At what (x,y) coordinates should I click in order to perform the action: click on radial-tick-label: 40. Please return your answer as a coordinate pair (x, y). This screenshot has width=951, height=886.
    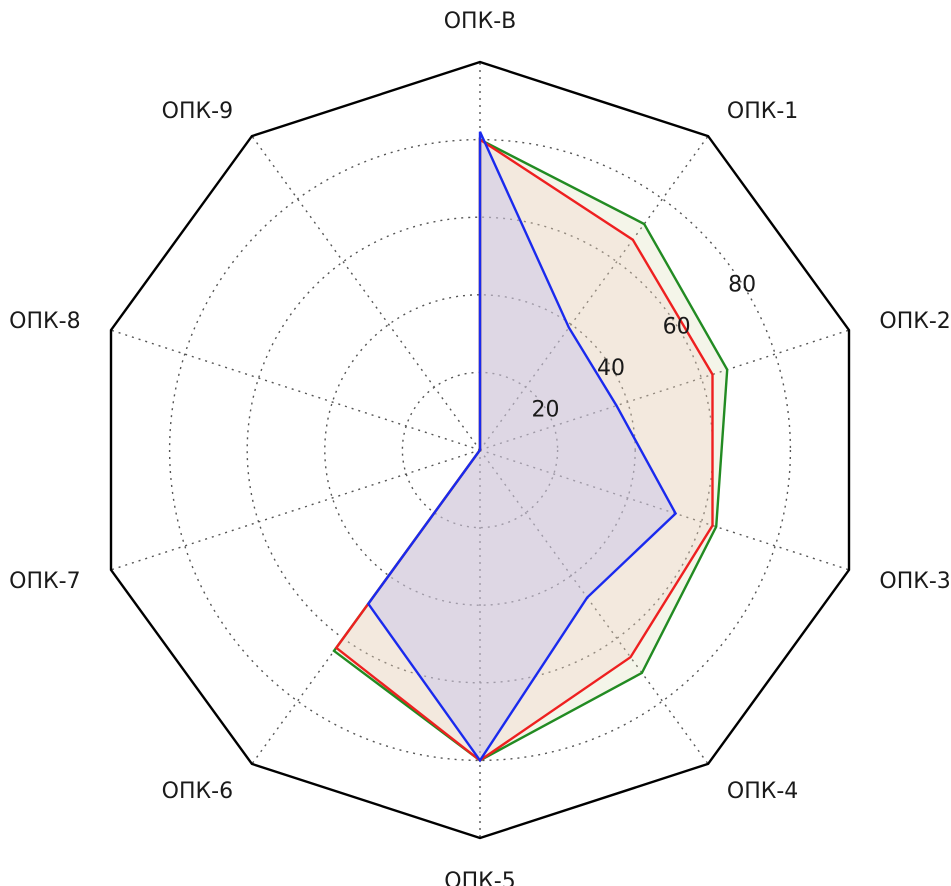
    Looking at the image, I should click on (611, 368).